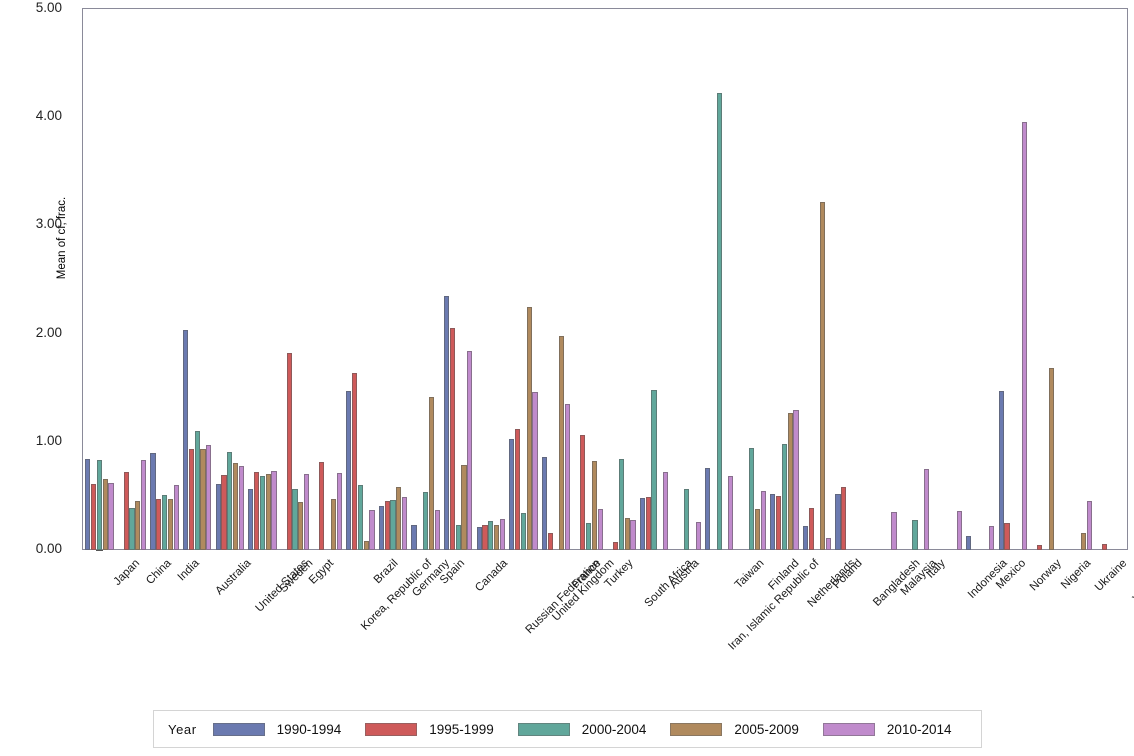 The image size is (1134, 756). What do you see at coordinates (581, 729) in the screenshot?
I see `legend-item: 2000-2004` at bounding box center [581, 729].